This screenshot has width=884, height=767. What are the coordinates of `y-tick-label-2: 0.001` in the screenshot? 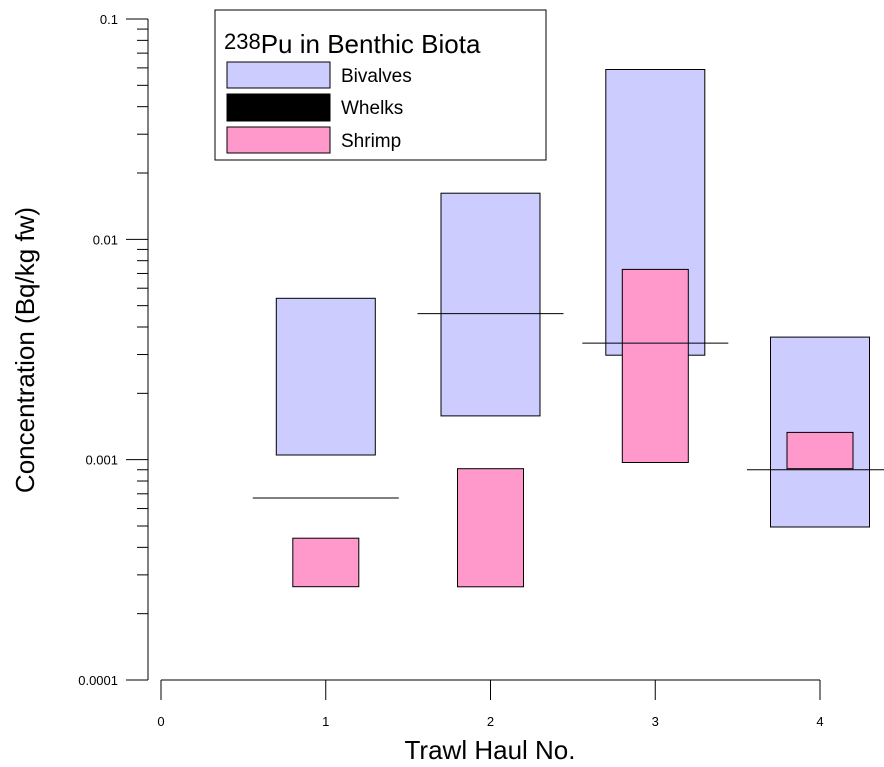 It's located at (101, 460).